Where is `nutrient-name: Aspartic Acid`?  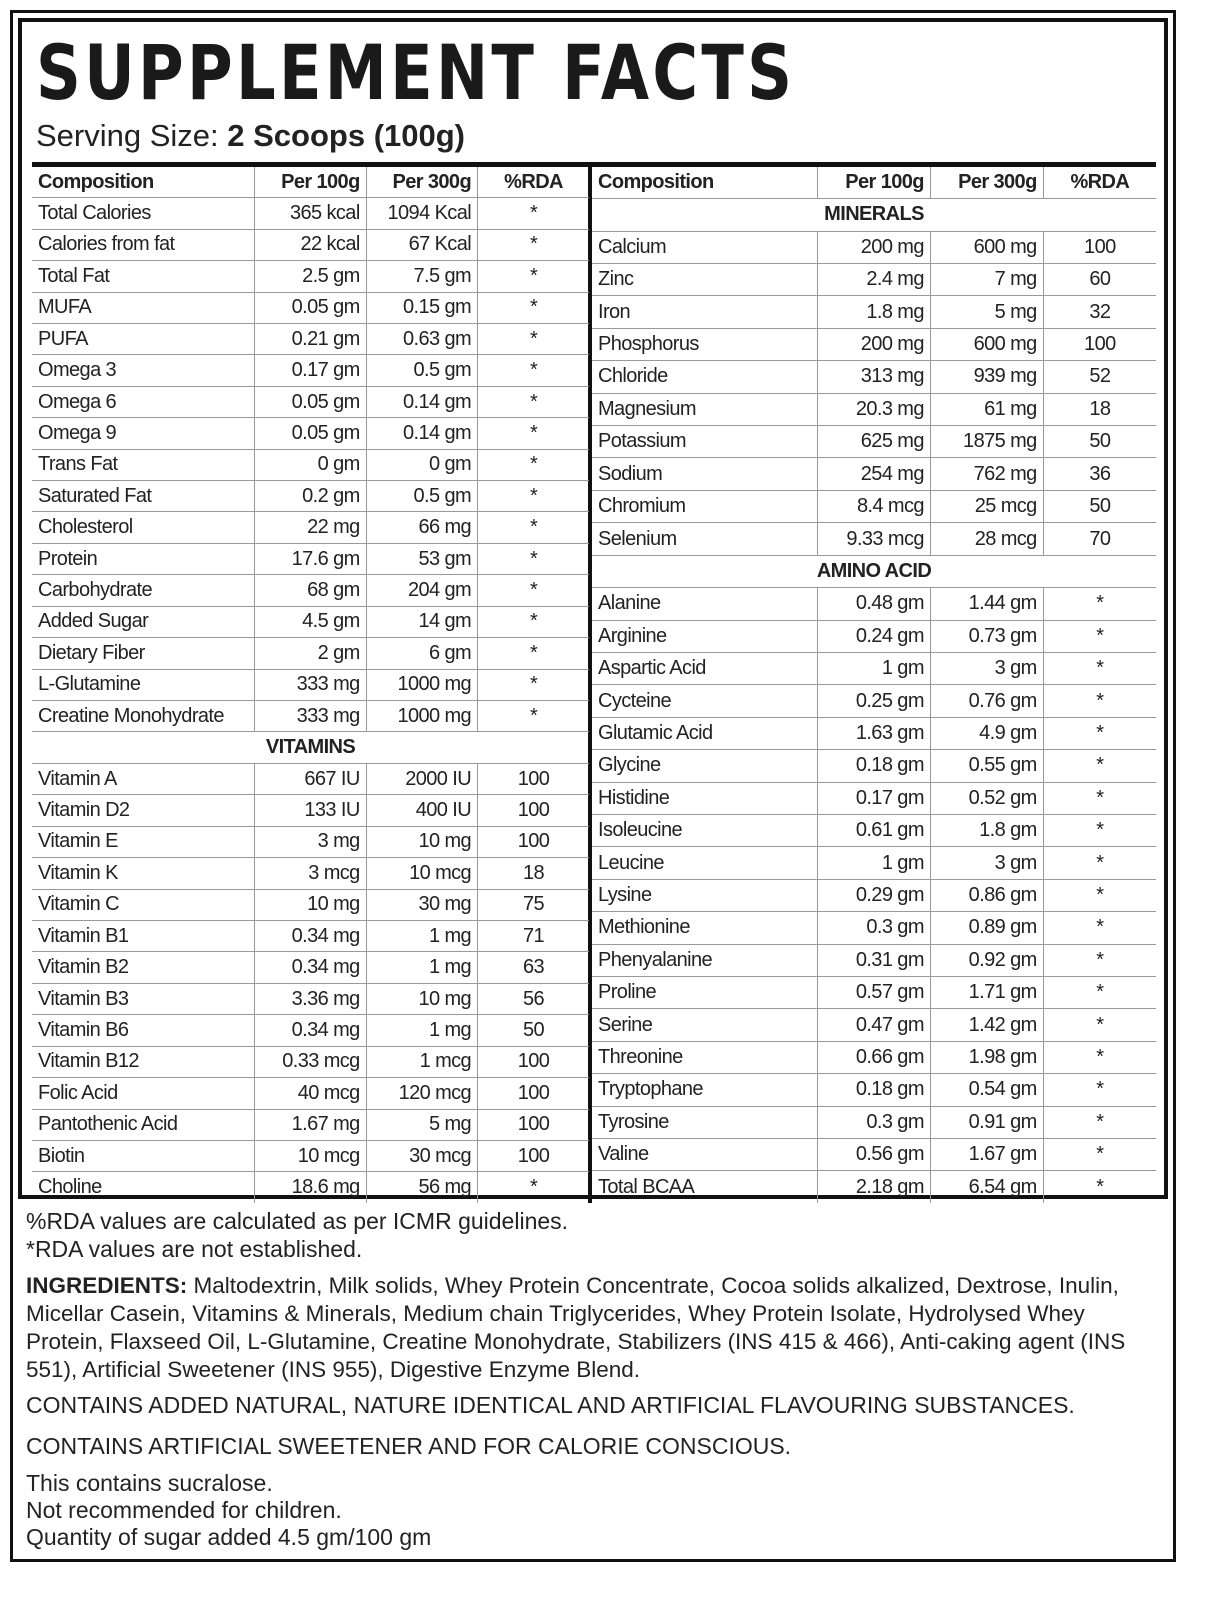 nutrient-name: Aspartic Acid is located at coordinates (705, 669).